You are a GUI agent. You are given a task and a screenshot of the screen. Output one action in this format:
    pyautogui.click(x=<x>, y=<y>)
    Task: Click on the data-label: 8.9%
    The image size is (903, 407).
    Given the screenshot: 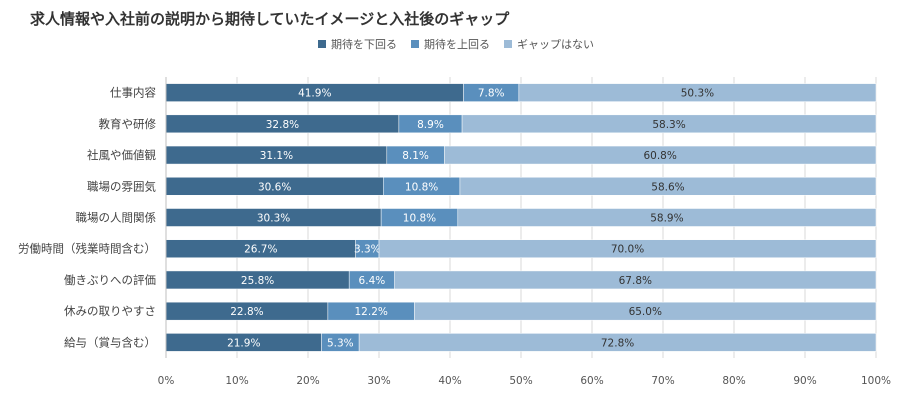 What is the action you would take?
    pyautogui.click(x=430, y=125)
    